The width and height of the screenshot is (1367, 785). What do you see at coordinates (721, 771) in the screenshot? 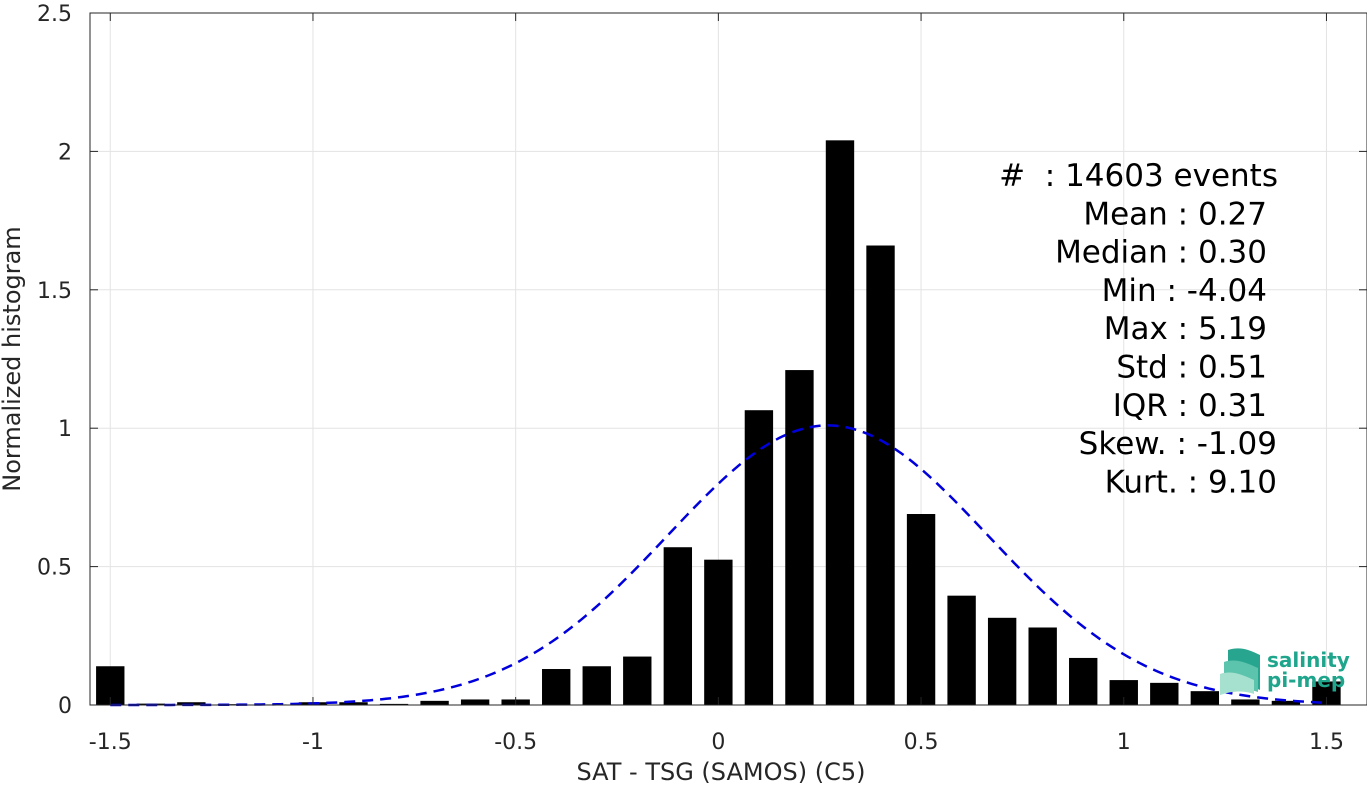
I see `x-axis-label: SAT - TSG (SAMOS) (C5)` at bounding box center [721, 771].